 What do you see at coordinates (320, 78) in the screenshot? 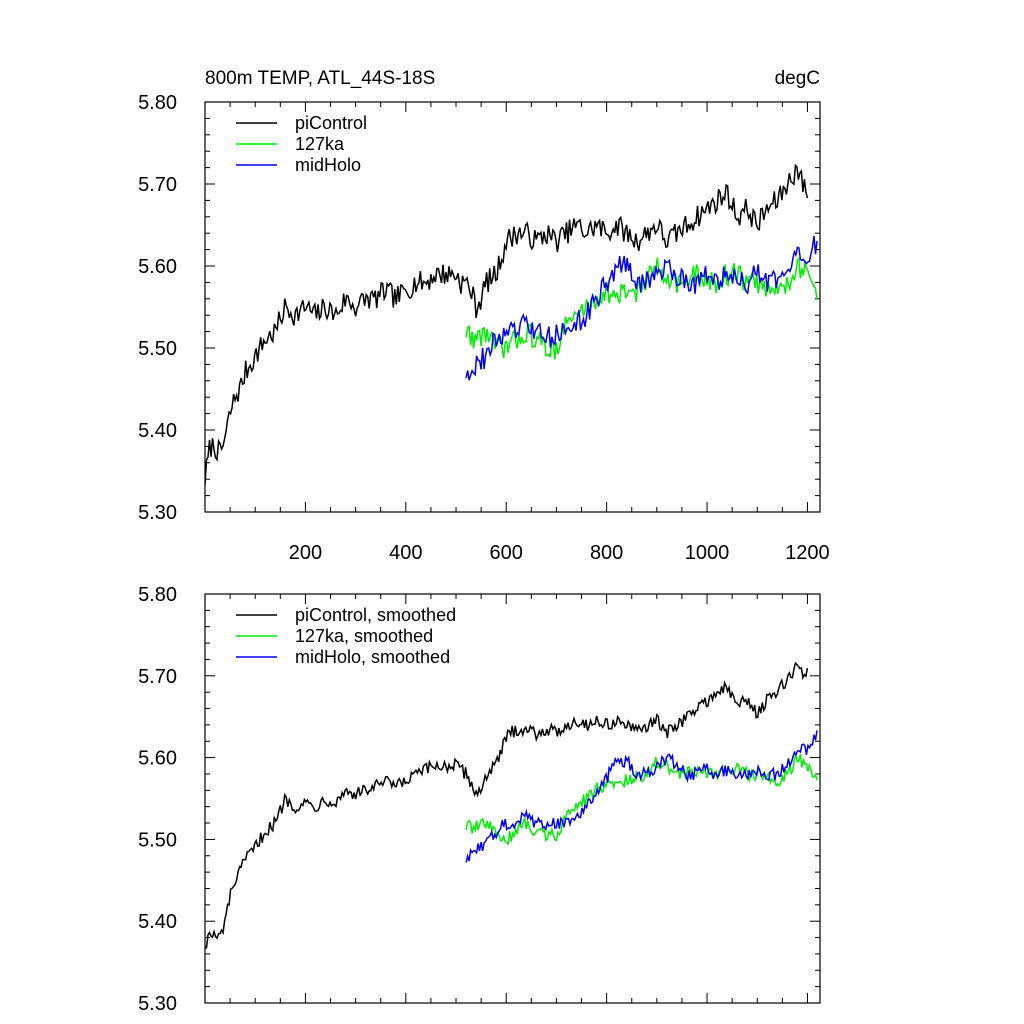
I see `chart-title: 800m TEMP, ATL_44S-18S` at bounding box center [320, 78].